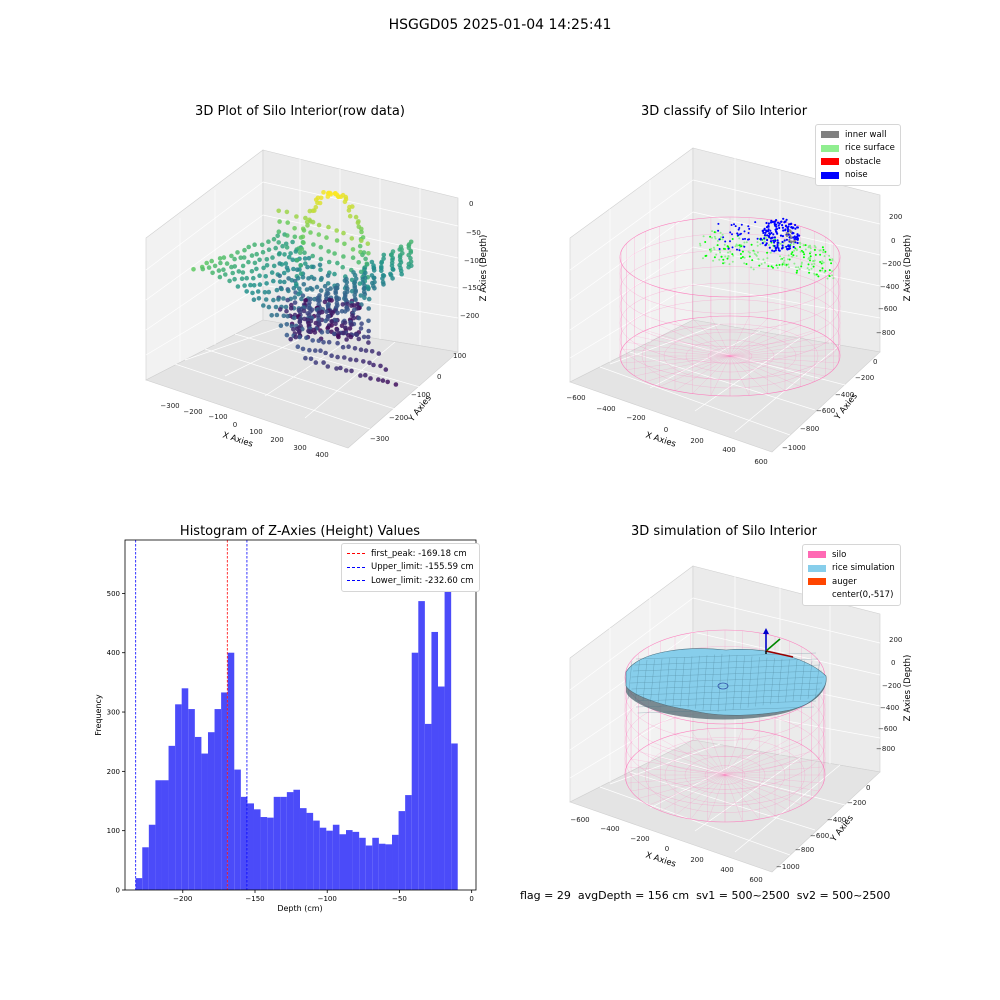 The image size is (1000, 1000). What do you see at coordinates (794, 448) in the screenshot?
I see `classify-ytick: −1000` at bounding box center [794, 448].